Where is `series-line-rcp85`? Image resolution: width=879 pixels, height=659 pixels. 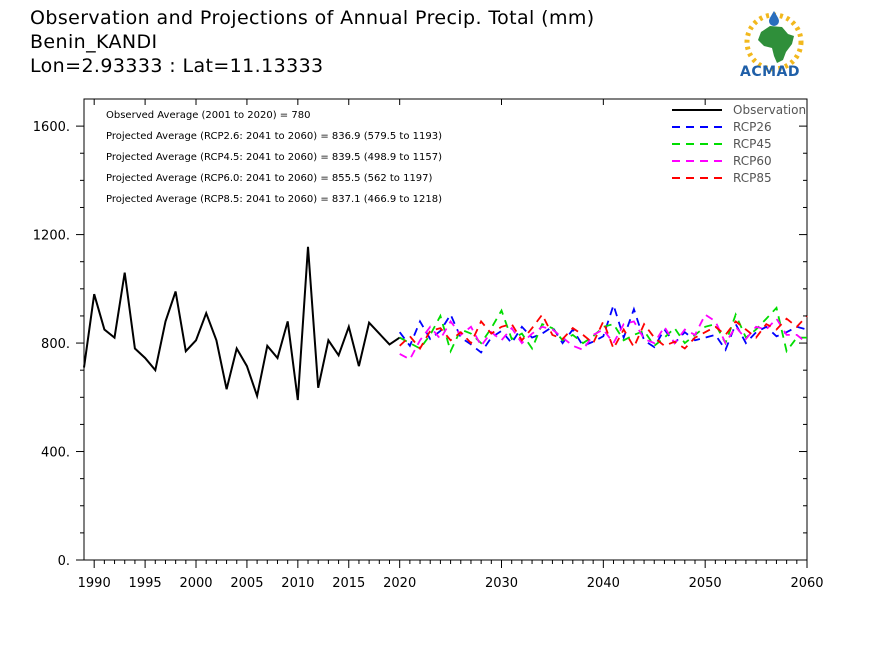 series-line-rcp85 is located at coordinates (603, 331).